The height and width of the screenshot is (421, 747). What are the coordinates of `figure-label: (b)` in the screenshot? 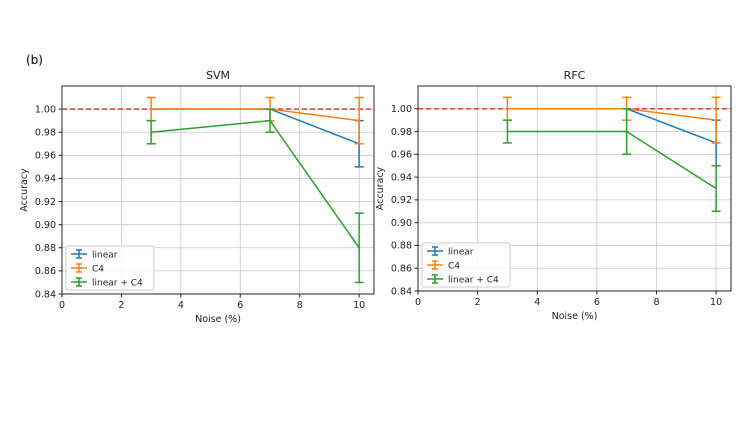 It's located at (34, 60).